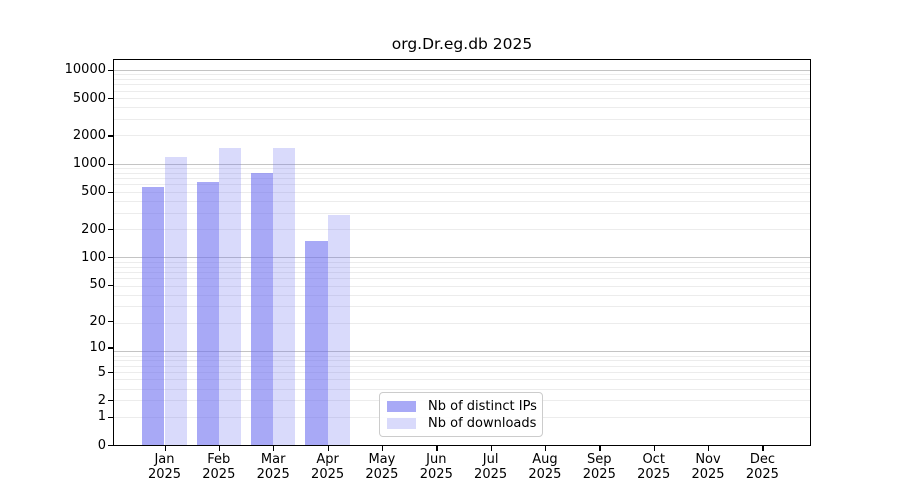 The image size is (900, 500). What do you see at coordinates (93, 229) in the screenshot?
I see `y-tick-label: 200` at bounding box center [93, 229].